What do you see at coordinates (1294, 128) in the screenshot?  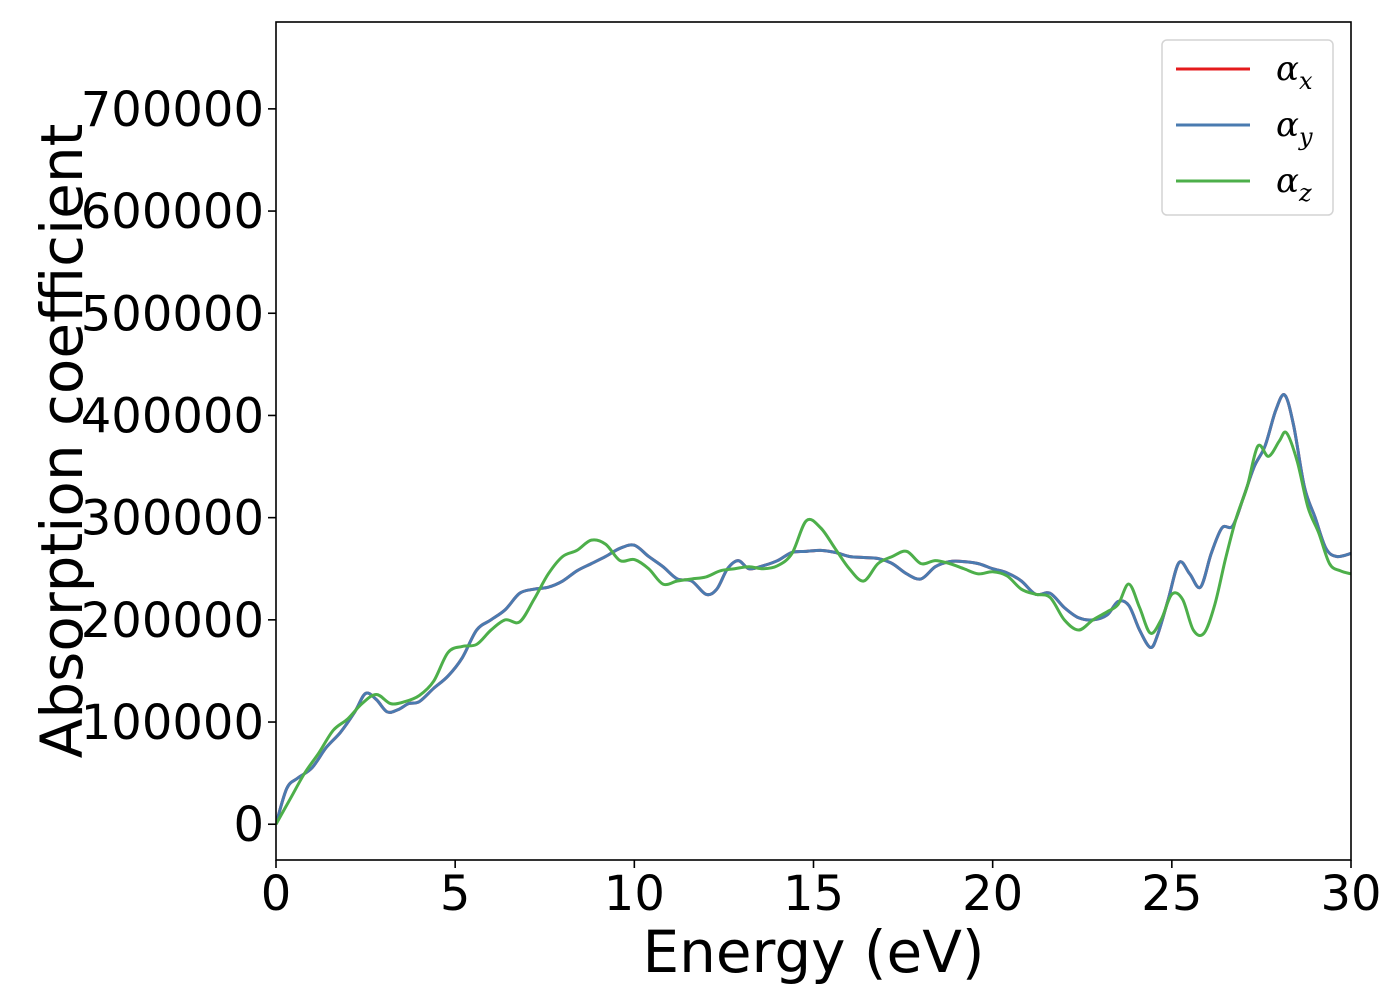 I see `legend-label-y: αy` at bounding box center [1294, 128].